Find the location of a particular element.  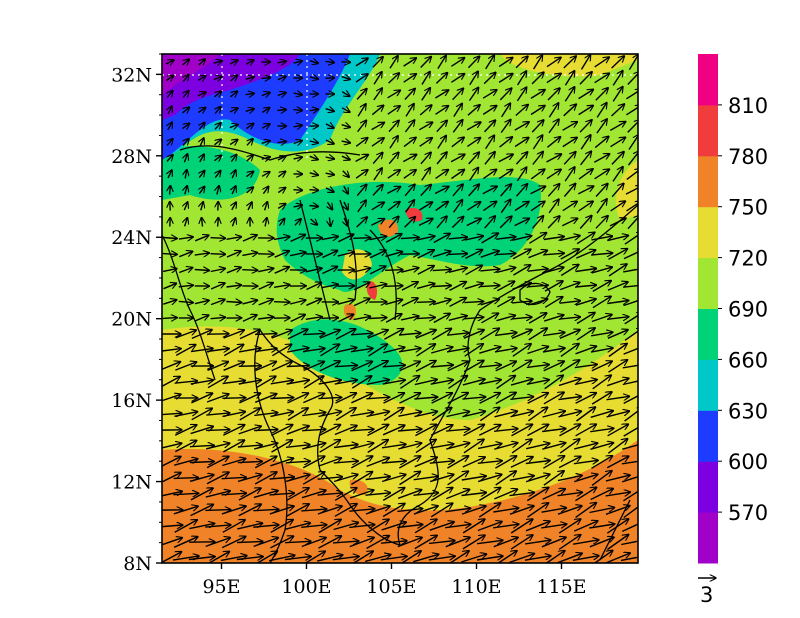

coastline-malay is located at coordinates (271, 446).